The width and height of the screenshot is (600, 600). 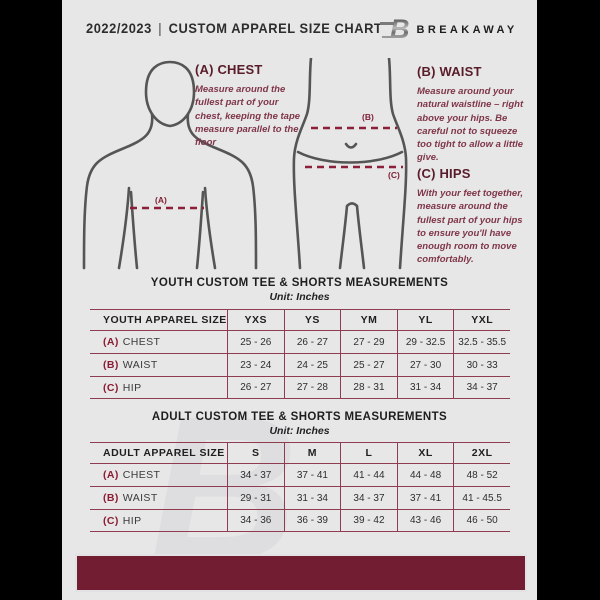 What do you see at coordinates (255, 320) in the screenshot?
I see `size-col-header: YXS` at bounding box center [255, 320].